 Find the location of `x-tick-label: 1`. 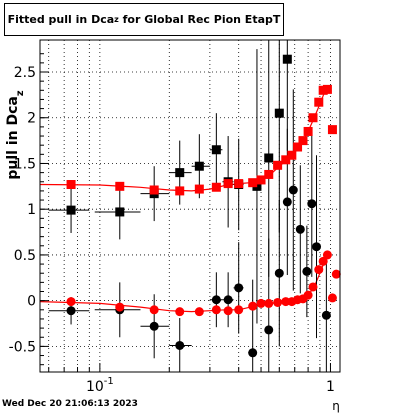

x-tick-label: 1 is located at coordinates (330, 387).